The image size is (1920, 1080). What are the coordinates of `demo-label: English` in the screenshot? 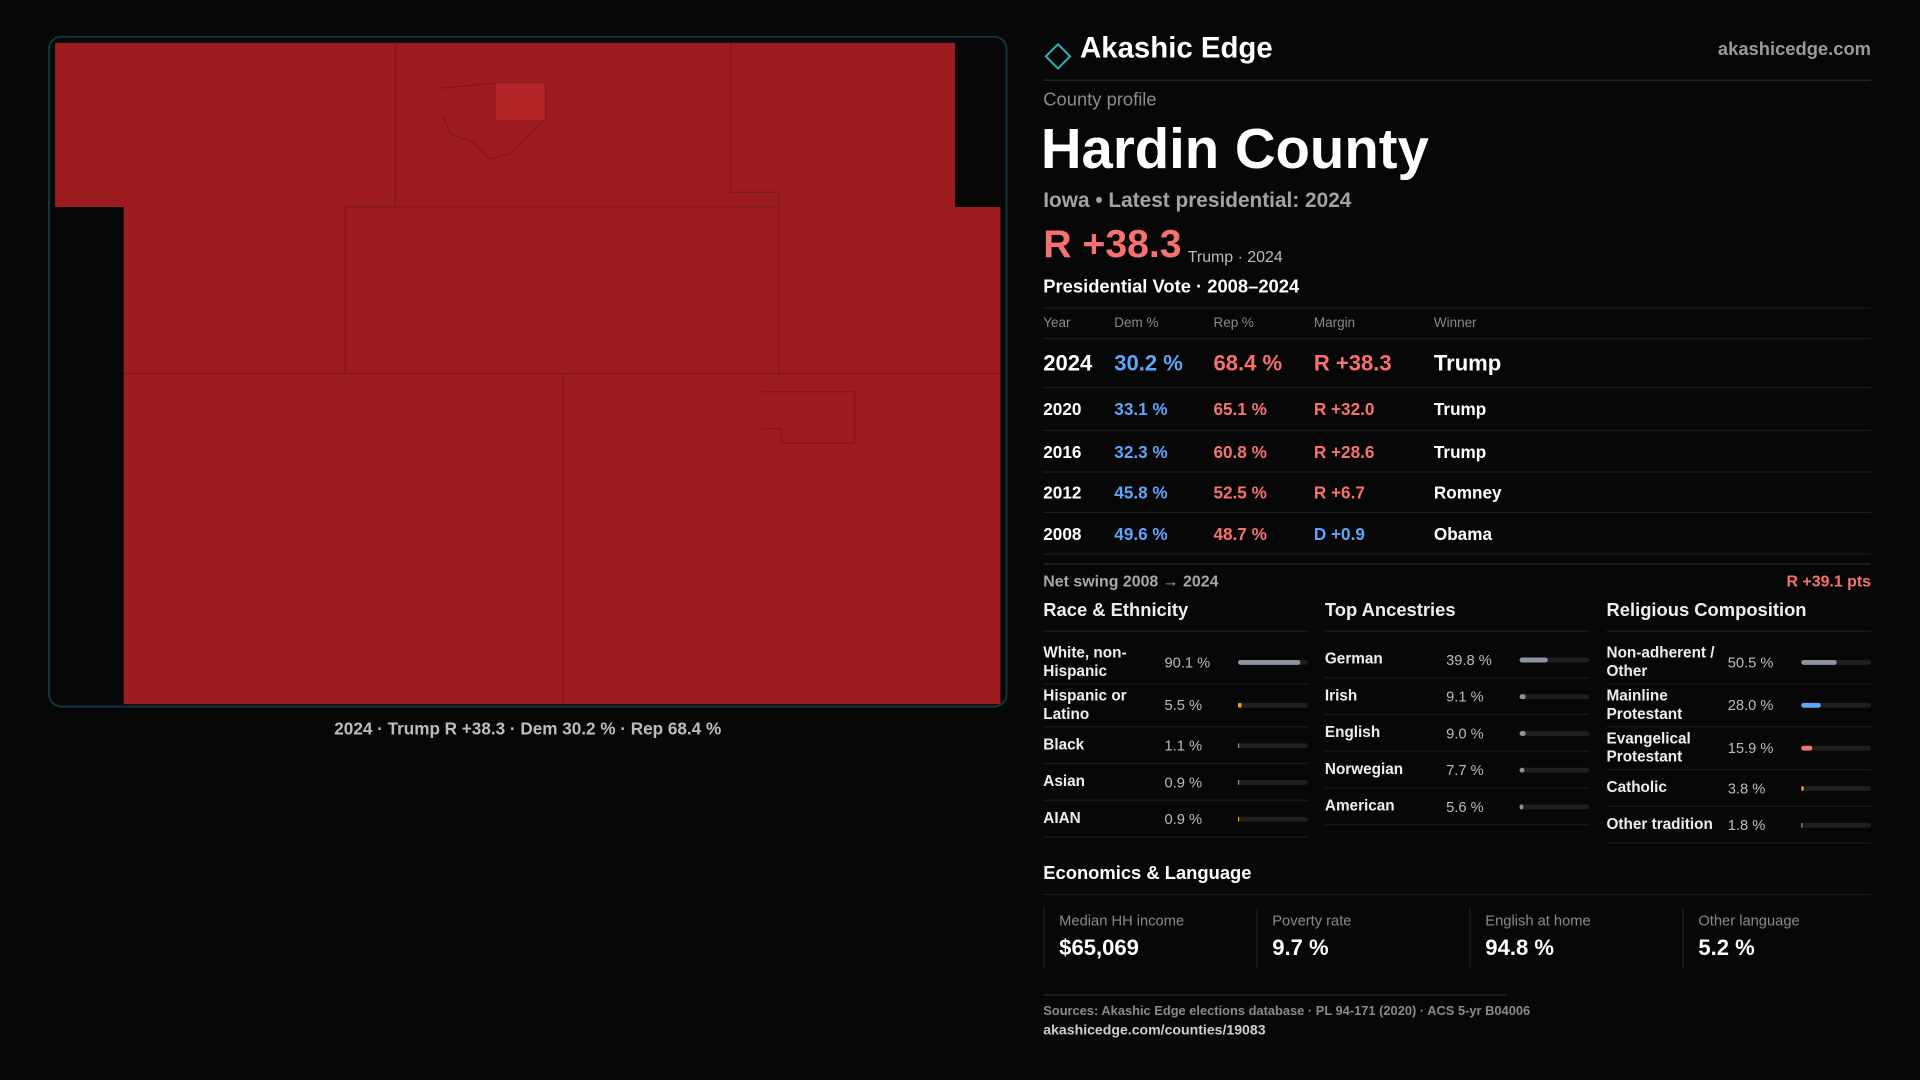 It's located at (1352, 732).